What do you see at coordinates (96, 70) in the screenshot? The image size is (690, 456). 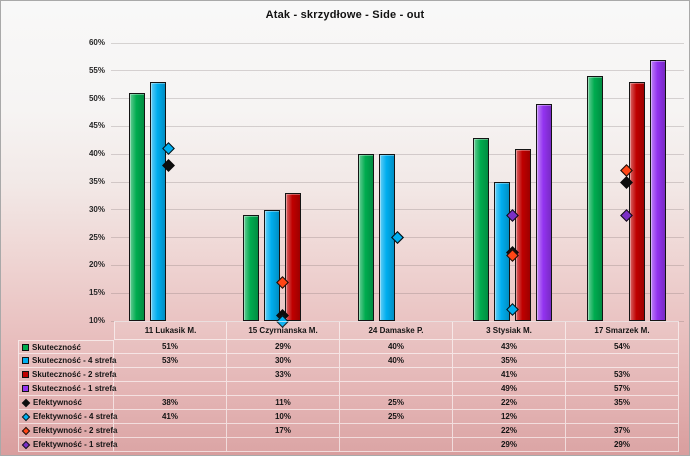 I see `y-axis-label: 55%` at bounding box center [96, 70].